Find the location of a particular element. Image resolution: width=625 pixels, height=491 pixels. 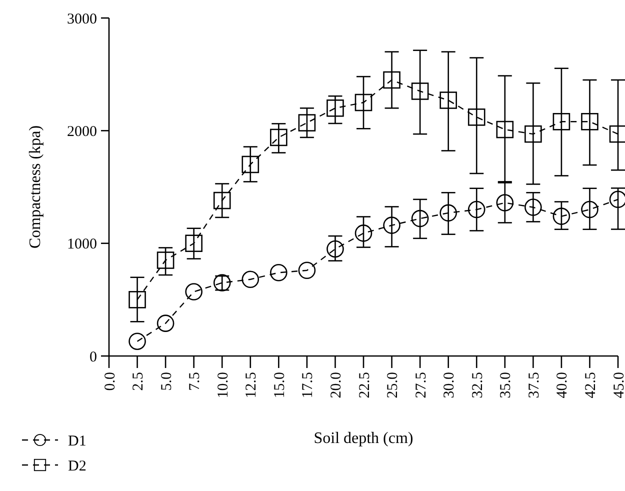

x-tick-label: 17.5 is located at coordinates (308, 385).